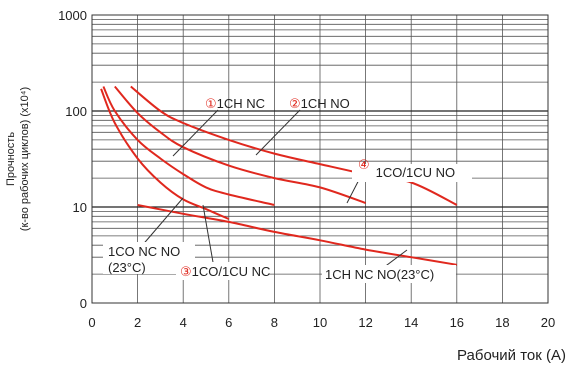 Image resolution: width=568 pixels, height=372 pixels. Describe the element at coordinates (231, 271) in the screenshot. I see `annotation-1co1cu-nc-text: 1CO/1CU NC` at that location.